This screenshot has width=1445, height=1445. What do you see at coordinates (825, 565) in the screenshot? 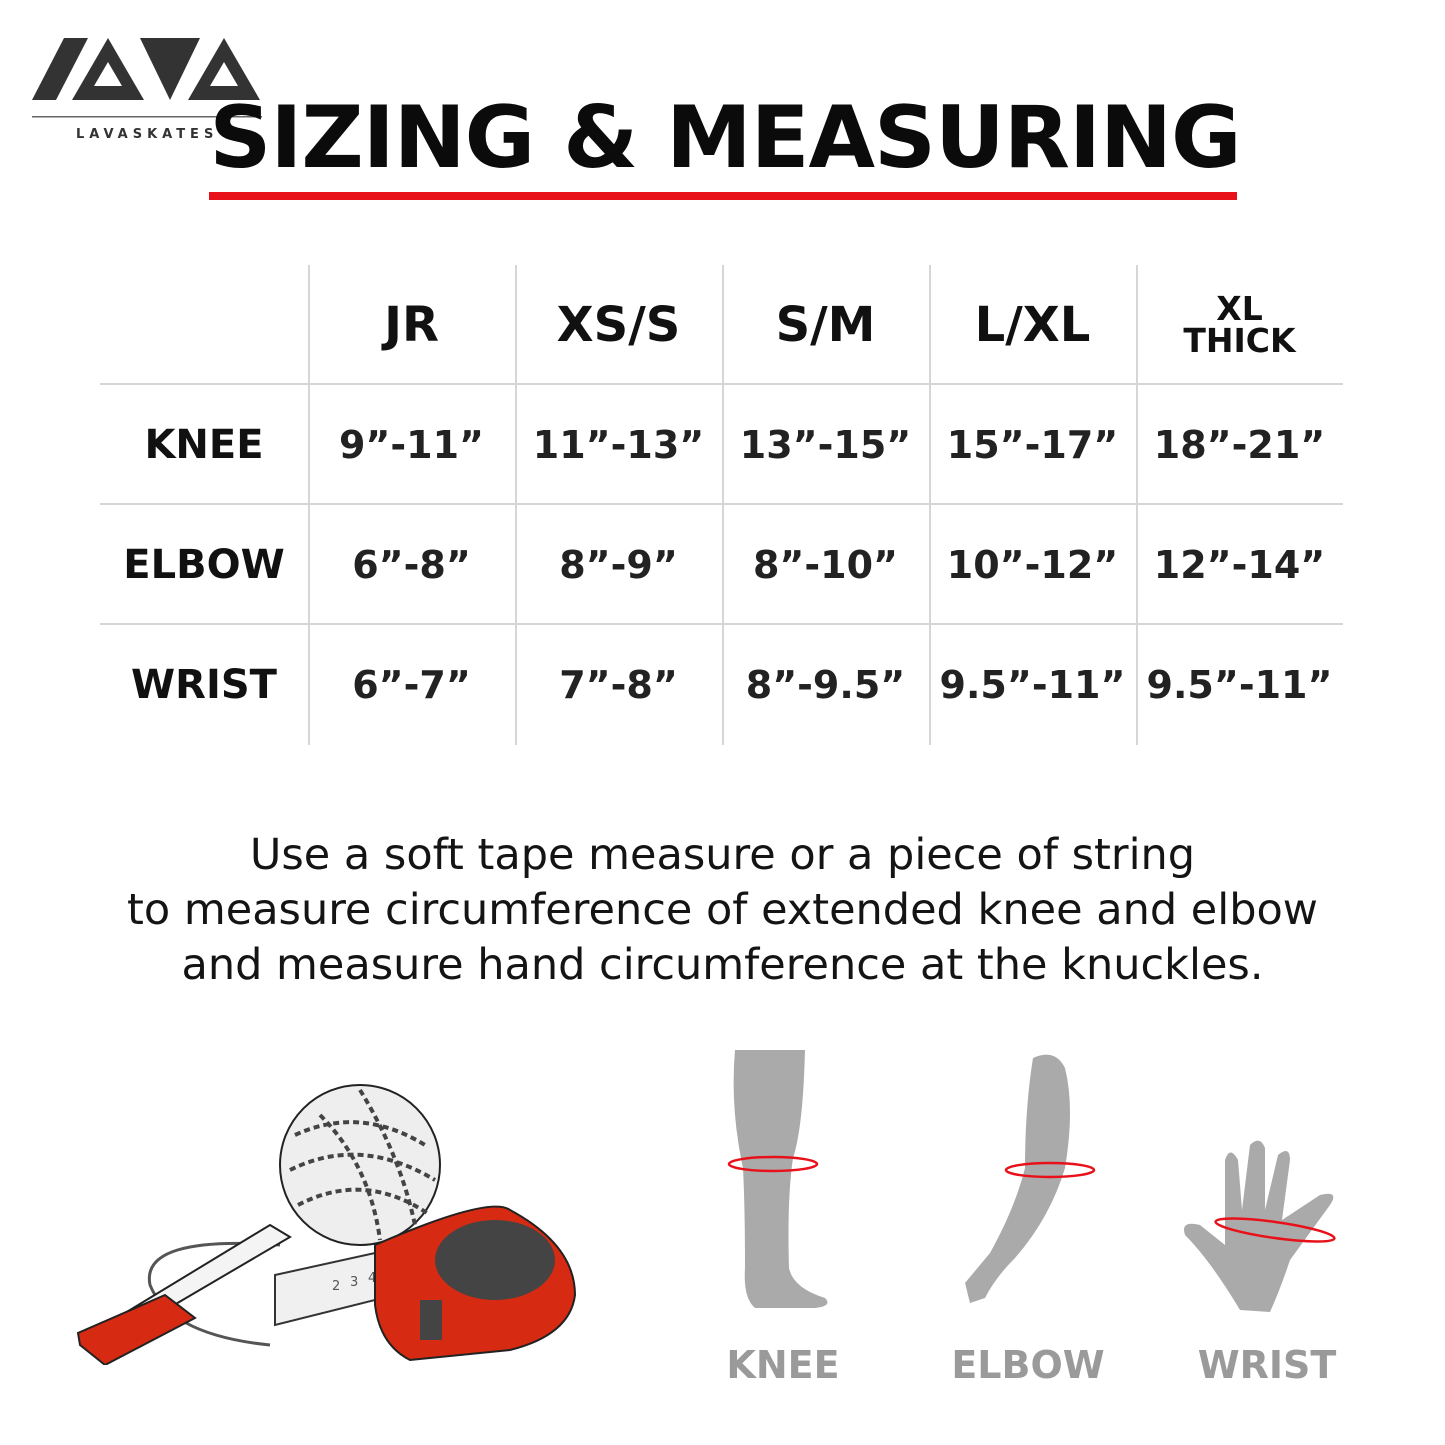
I see `table-cell: 8”-10”` at bounding box center [825, 565].